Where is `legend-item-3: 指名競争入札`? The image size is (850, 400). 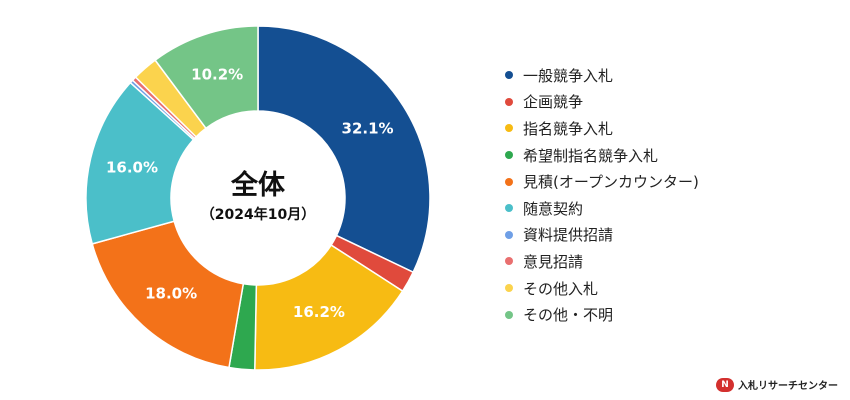
legend-item-3: 指名競争入札 is located at coordinates (670, 128).